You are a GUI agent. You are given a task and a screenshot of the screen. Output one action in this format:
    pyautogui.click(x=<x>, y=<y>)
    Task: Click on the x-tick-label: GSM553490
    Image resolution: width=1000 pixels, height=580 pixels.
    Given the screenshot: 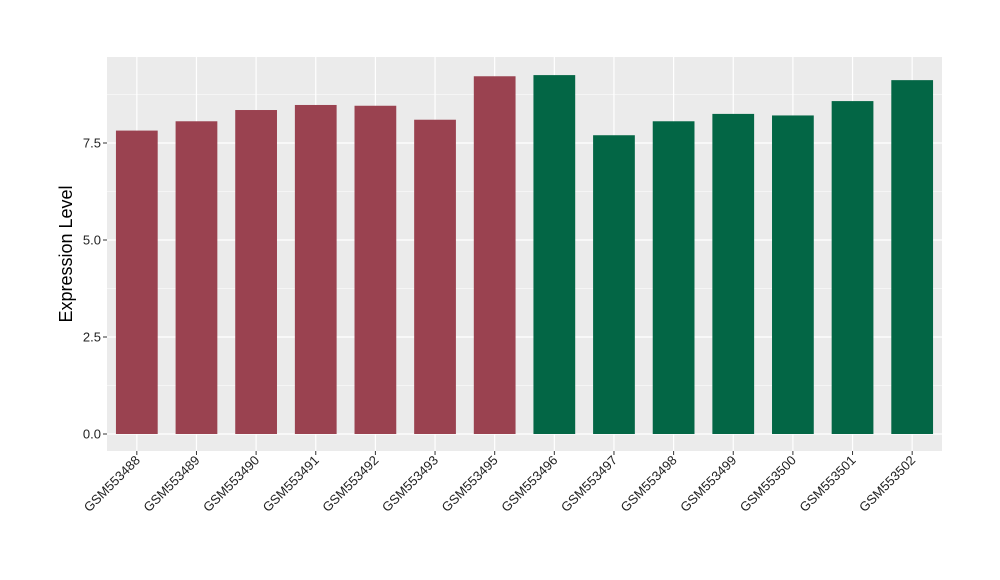 What is the action you would take?
    pyautogui.click(x=231, y=484)
    